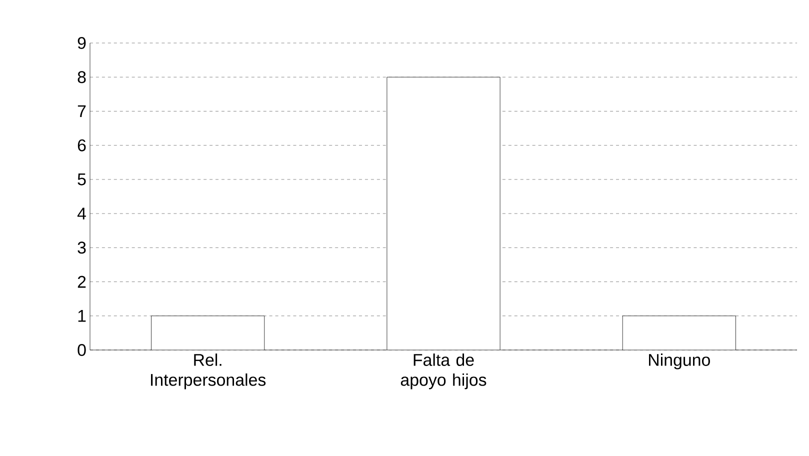 This screenshot has height=456, width=809. What do you see at coordinates (679, 362) in the screenshot?
I see `x-tick-label: Ninguno` at bounding box center [679, 362].